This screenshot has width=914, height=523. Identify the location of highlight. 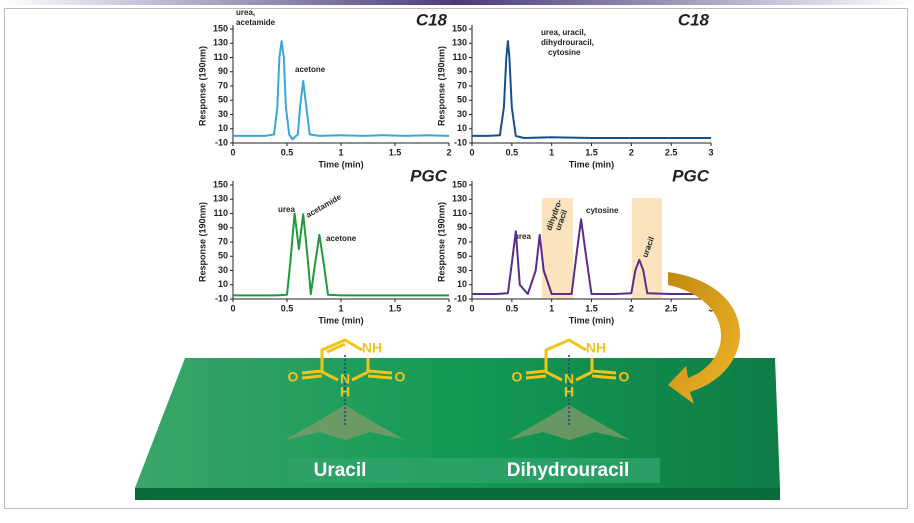
(647, 248).